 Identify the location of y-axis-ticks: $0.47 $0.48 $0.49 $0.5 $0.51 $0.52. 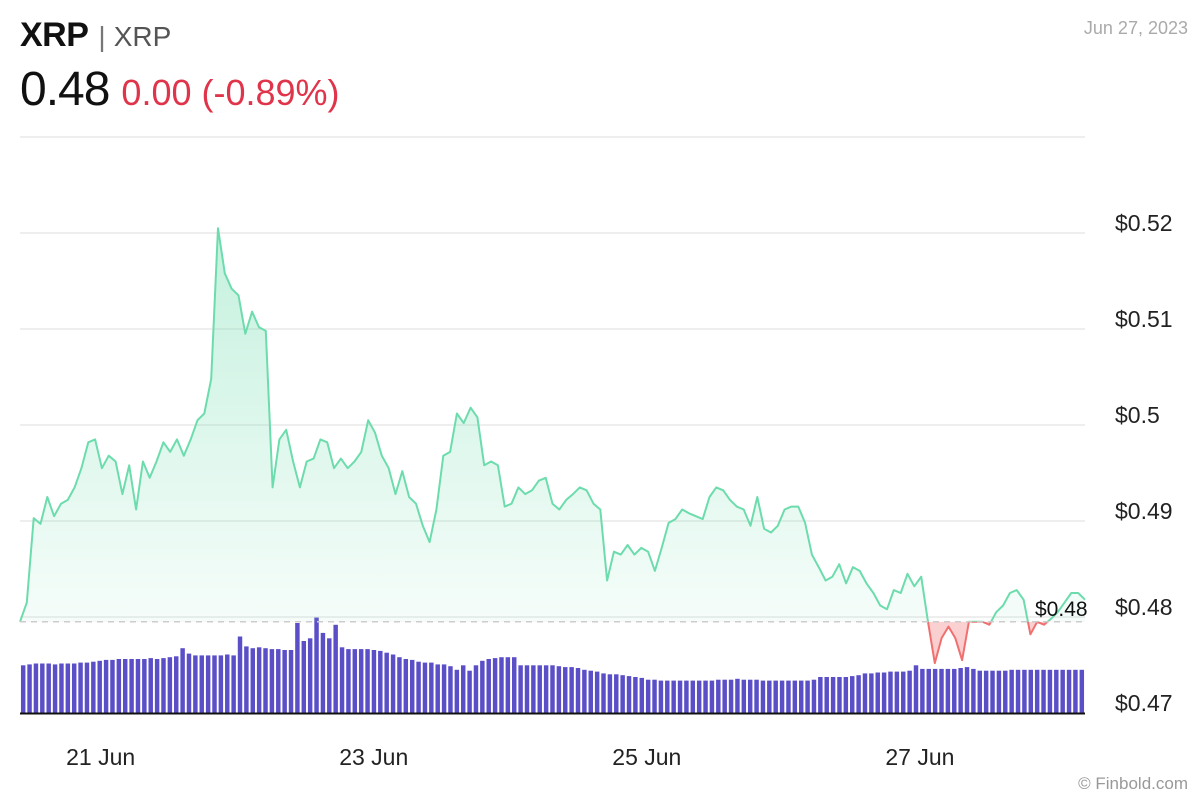
(1144, 463).